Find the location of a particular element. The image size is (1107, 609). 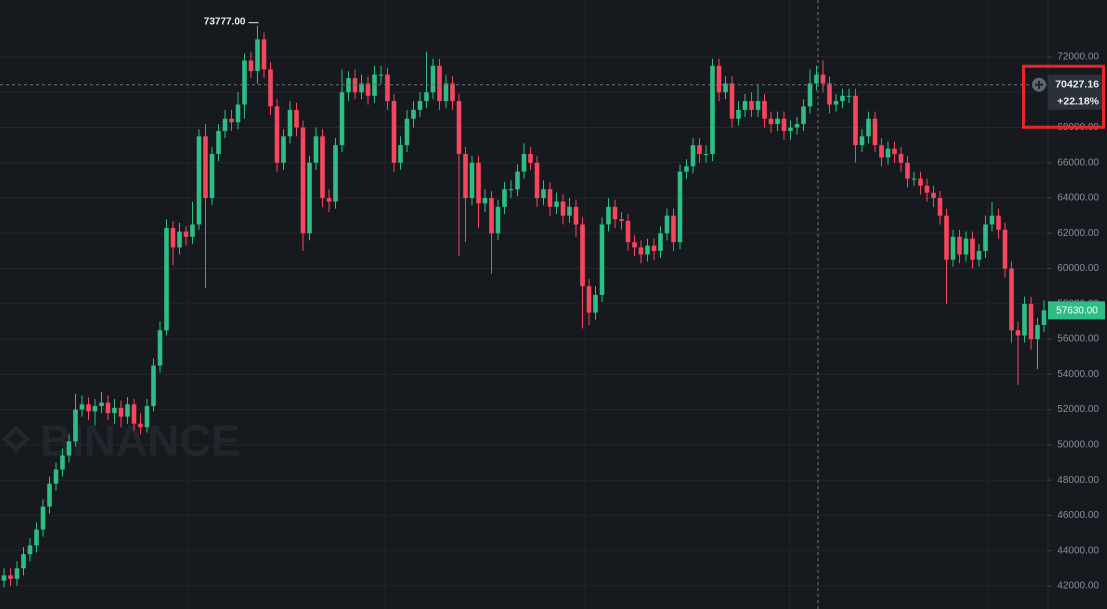

y-tick-label: 60000.00 is located at coordinates (1078, 268).